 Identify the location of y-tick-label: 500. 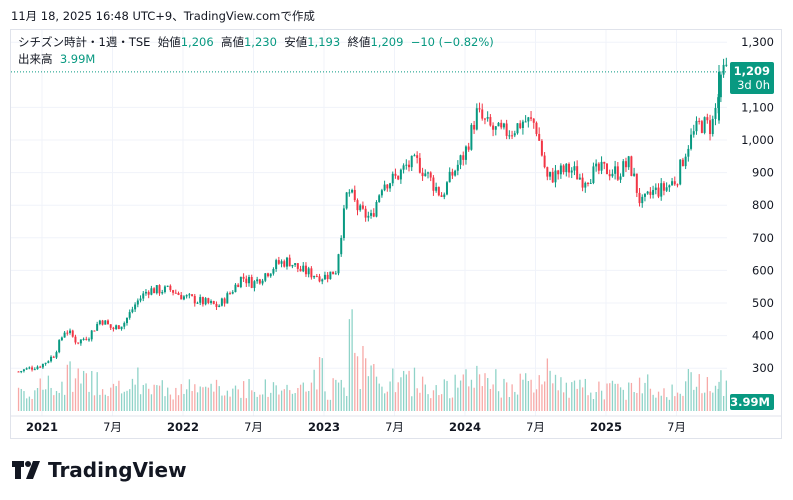
(763, 303).